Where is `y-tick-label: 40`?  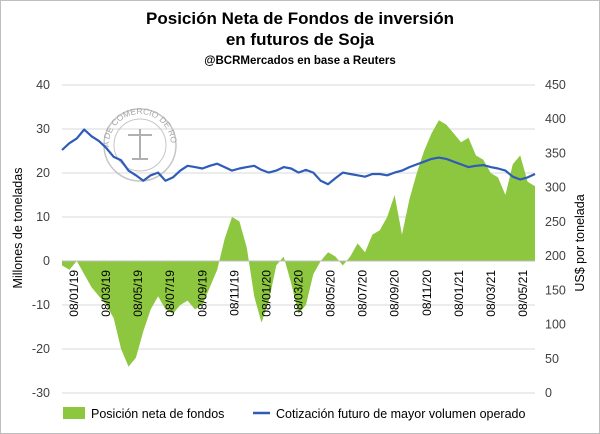
y-tick-label: 40 is located at coordinates (43, 85).